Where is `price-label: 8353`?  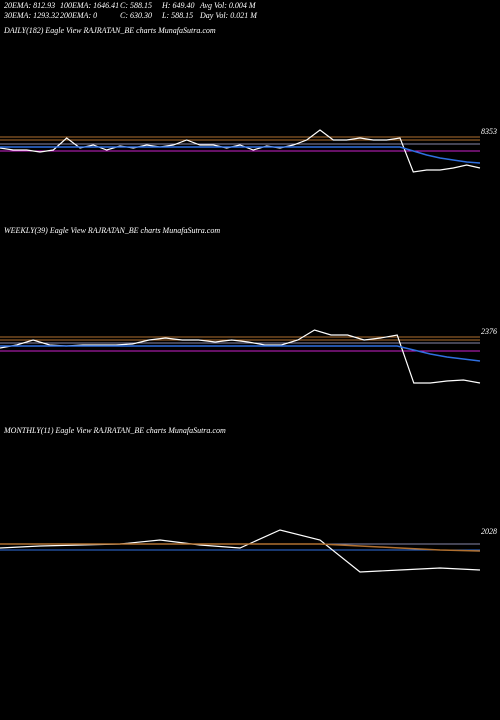 price-label: 8353 is located at coordinates (489, 131).